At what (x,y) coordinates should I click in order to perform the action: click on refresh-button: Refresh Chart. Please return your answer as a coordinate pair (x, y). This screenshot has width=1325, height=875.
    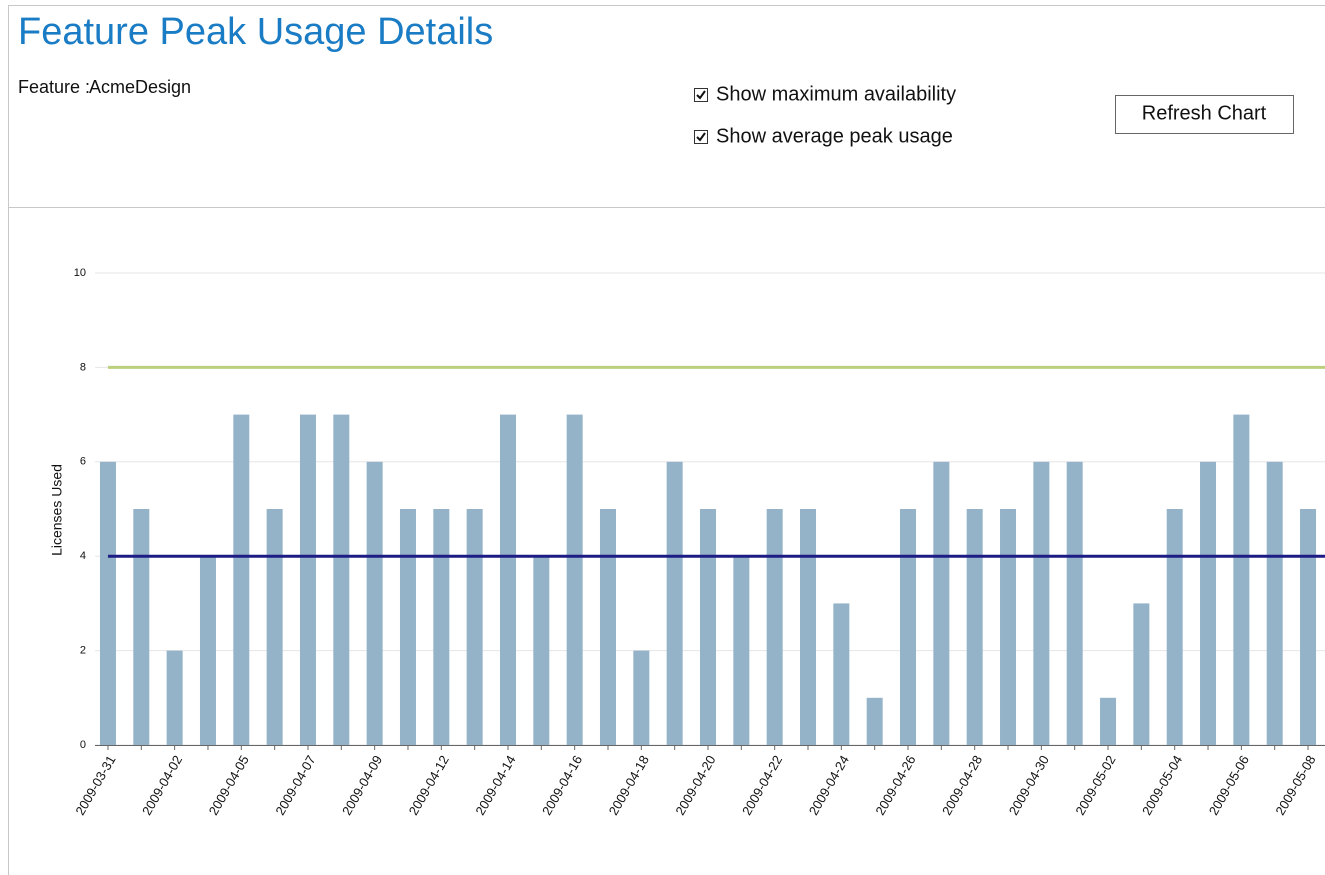
    Looking at the image, I should click on (1204, 114).